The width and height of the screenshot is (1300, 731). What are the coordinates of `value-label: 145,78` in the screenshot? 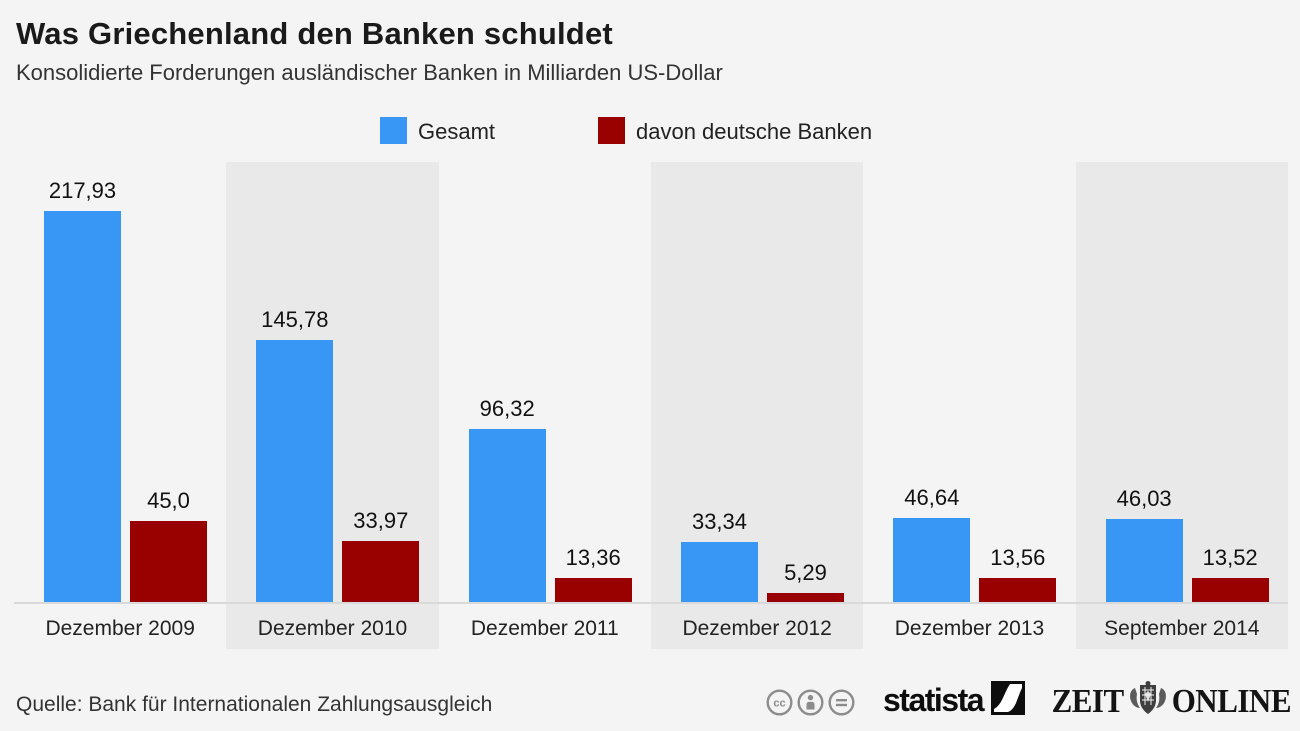 It's located at (295, 319).